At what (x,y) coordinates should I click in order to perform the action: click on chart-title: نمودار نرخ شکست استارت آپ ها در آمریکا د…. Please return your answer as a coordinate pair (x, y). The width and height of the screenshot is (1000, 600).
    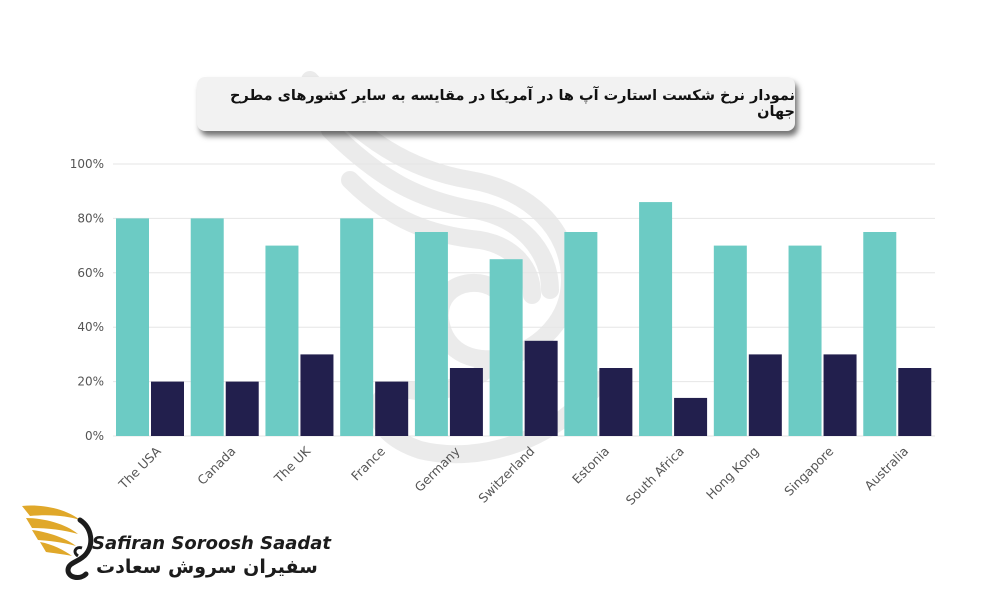
    Looking at the image, I should click on (512, 104).